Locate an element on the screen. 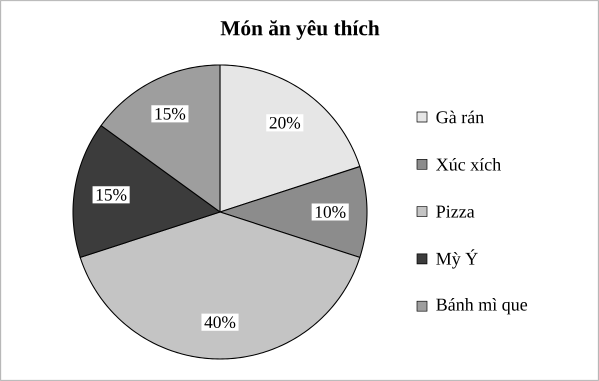 The image size is (599, 381). legend-label: Bánh mì que is located at coordinates (482, 306).